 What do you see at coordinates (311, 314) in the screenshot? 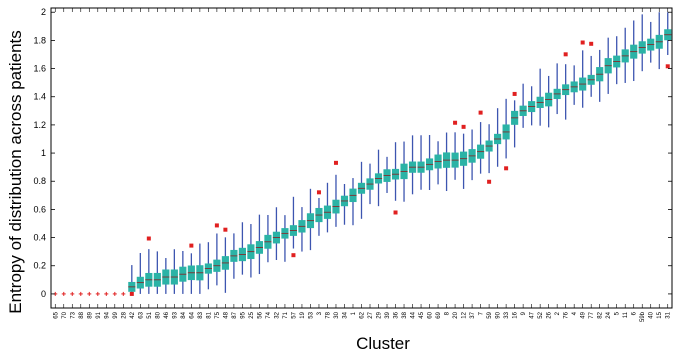
I see `x-tick-label: 53` at bounding box center [311, 314].